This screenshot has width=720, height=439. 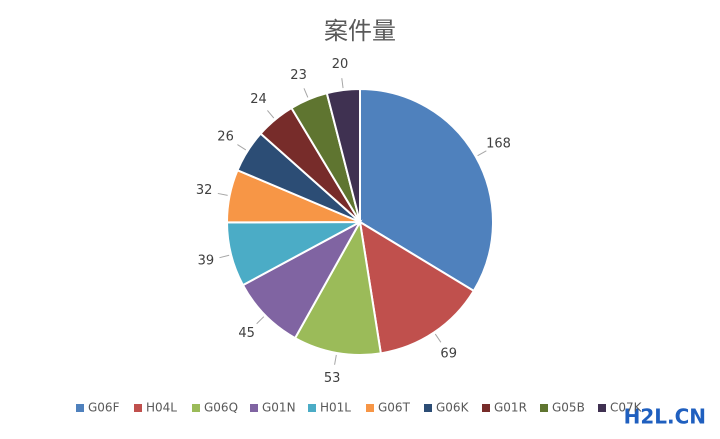 What do you see at coordinates (665, 417) in the screenshot?
I see `watermark: H2L.CN` at bounding box center [665, 417].